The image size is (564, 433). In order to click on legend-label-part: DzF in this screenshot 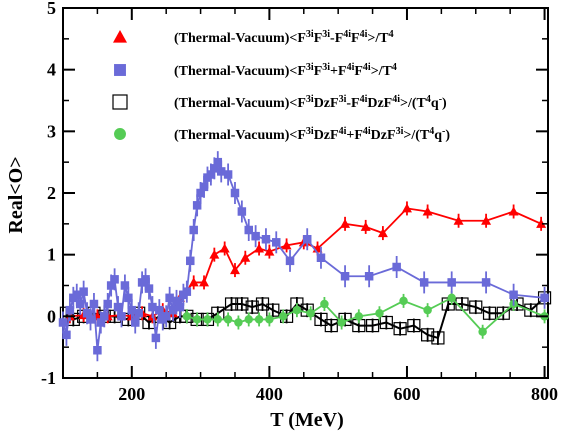, I will do `click(379, 103)`.